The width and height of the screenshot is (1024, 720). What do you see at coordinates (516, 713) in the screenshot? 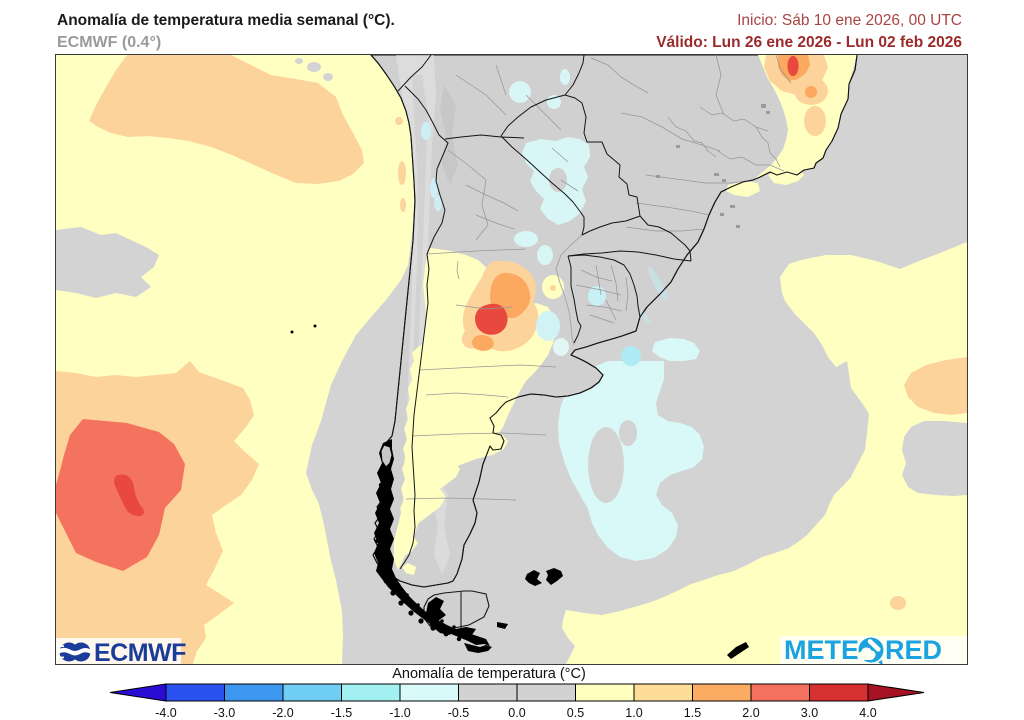
I see `svg-text: 0.0` at bounding box center [516, 713].